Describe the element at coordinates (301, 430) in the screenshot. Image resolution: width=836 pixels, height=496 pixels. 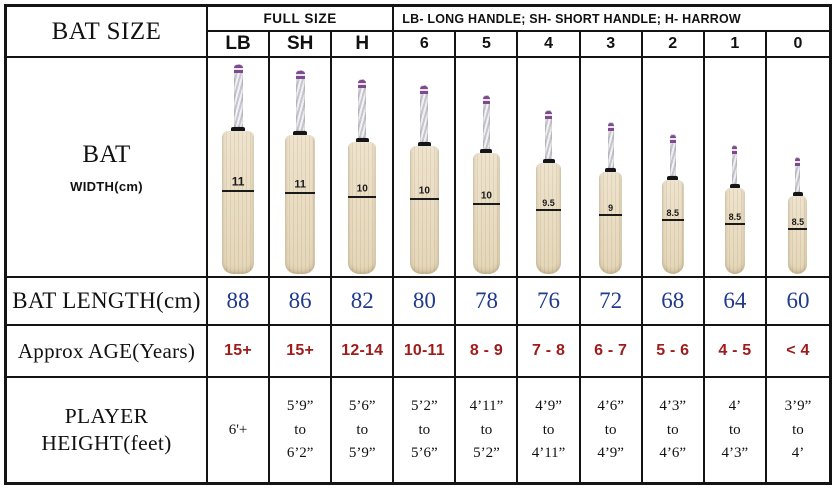
I see `player-height-SH: 5’9” to 6’2”` at that location.